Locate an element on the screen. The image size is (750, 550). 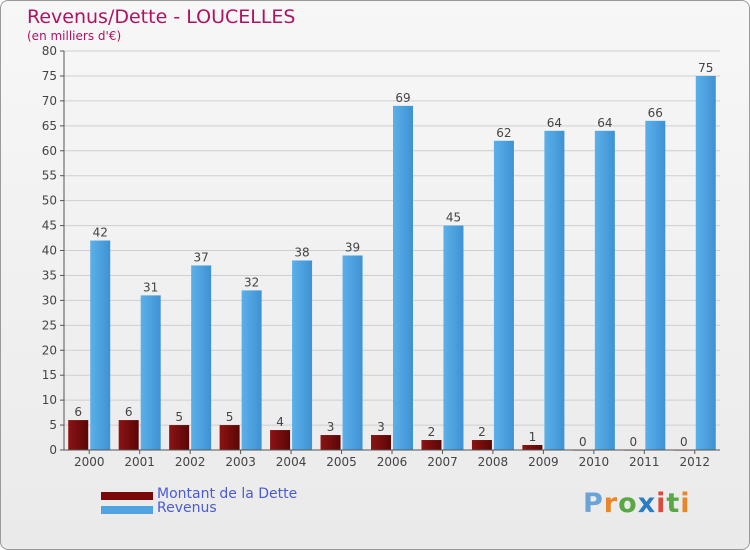
y-tick-label-45: 45 is located at coordinates (49, 226).